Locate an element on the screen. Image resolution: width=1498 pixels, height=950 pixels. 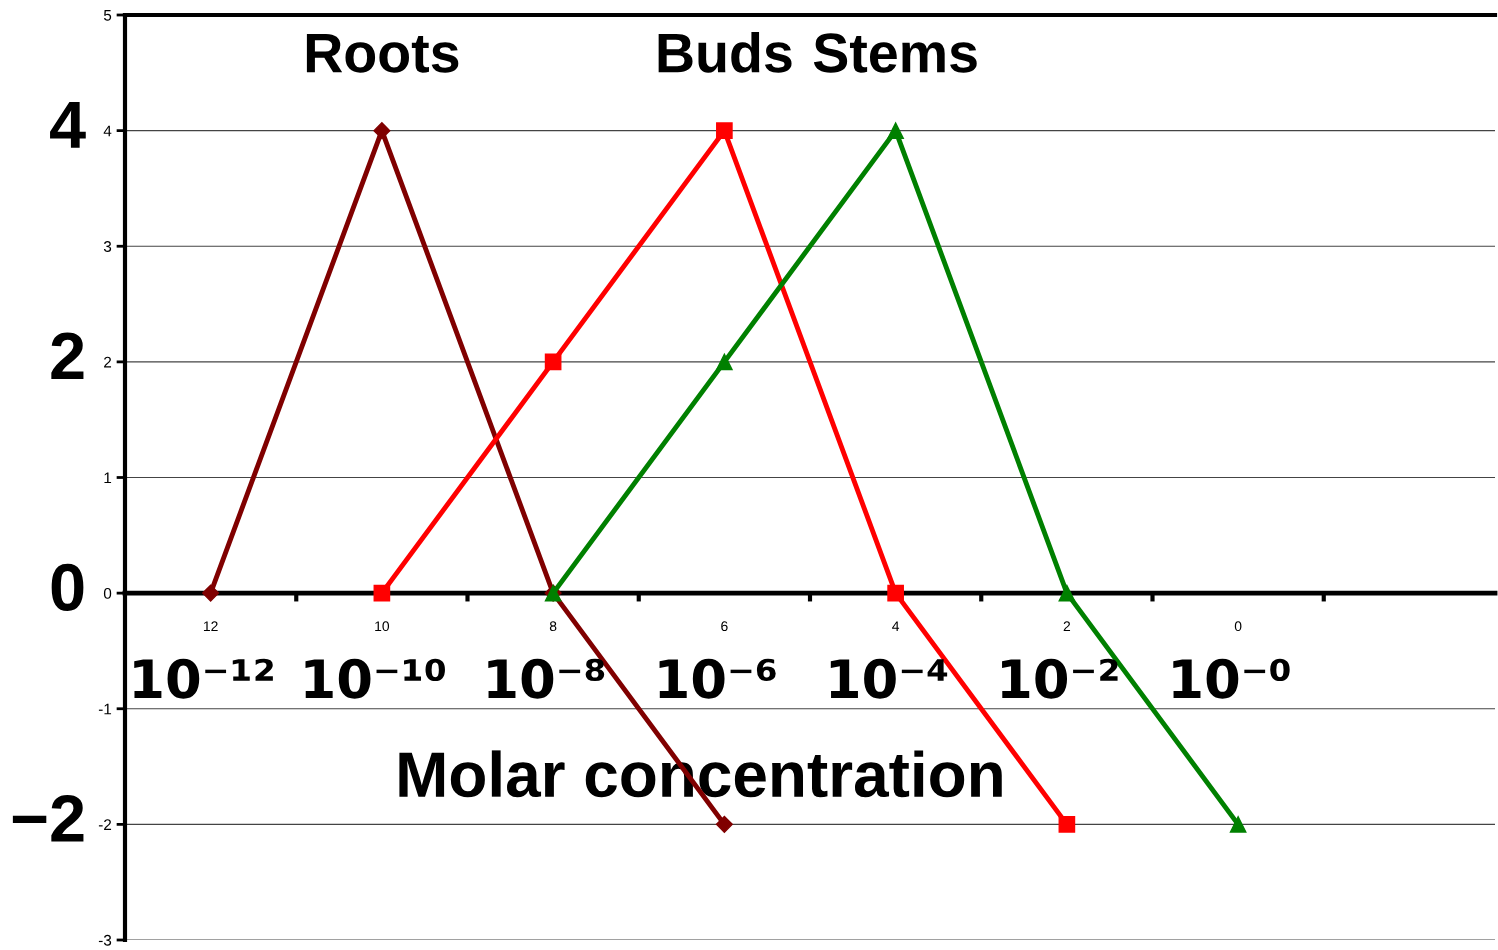
x-tick-label: 6 is located at coordinates (724, 626).